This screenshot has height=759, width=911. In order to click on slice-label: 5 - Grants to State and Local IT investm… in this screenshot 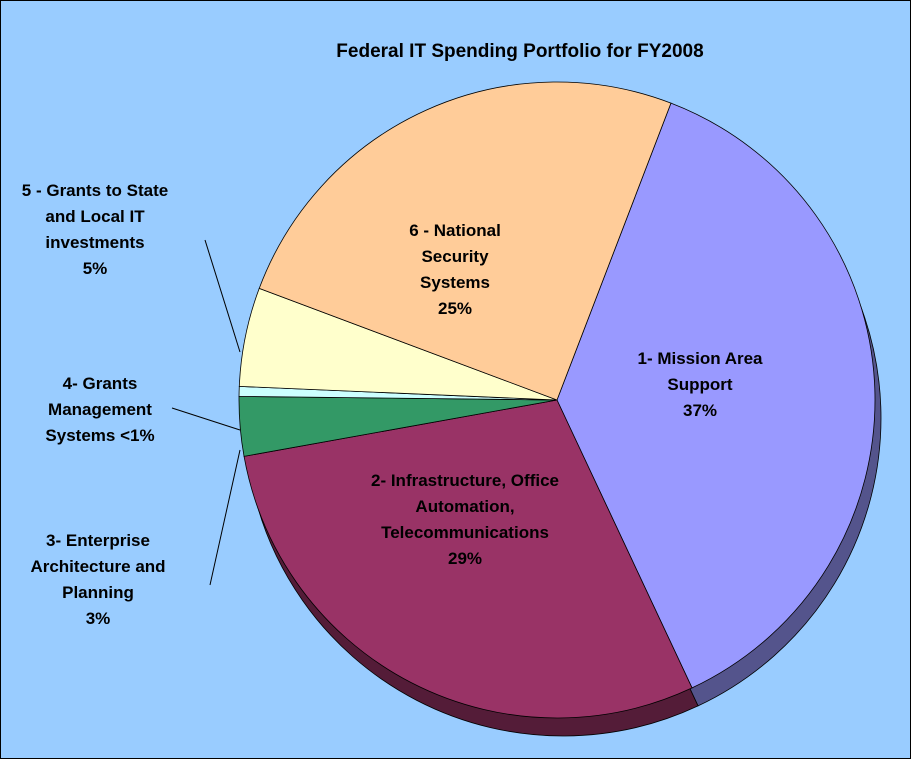, I will do `click(95, 230)`.